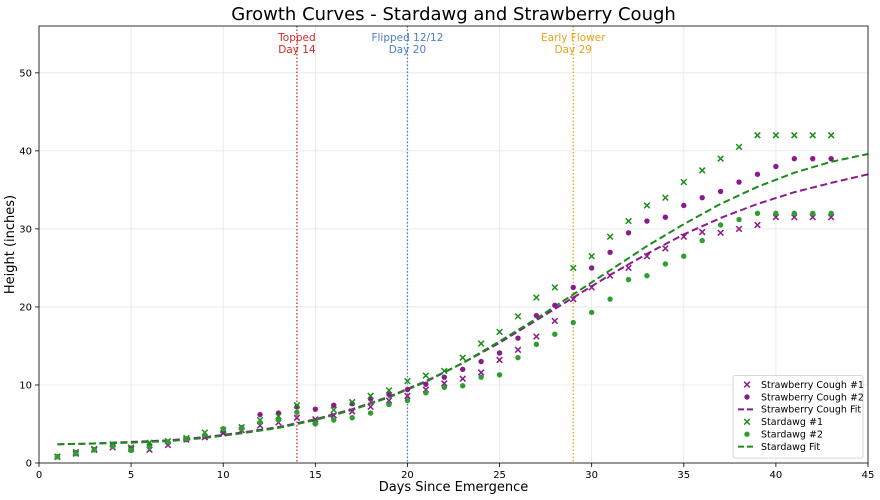 The height and width of the screenshot is (500, 880). Describe the element at coordinates (683, 475) in the screenshot. I see `x-tick-label: 35` at that location.